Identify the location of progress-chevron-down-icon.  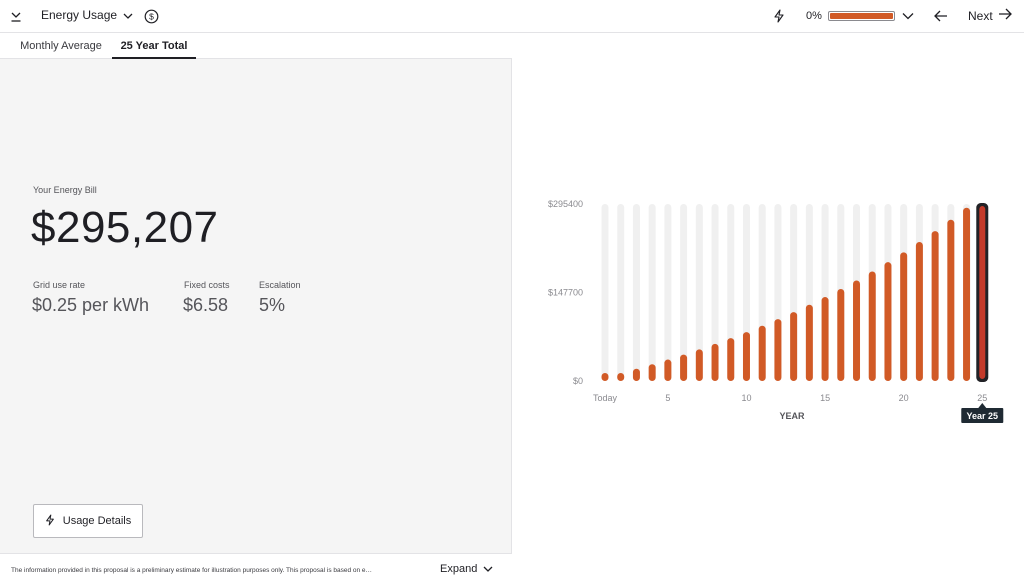
(908, 16).